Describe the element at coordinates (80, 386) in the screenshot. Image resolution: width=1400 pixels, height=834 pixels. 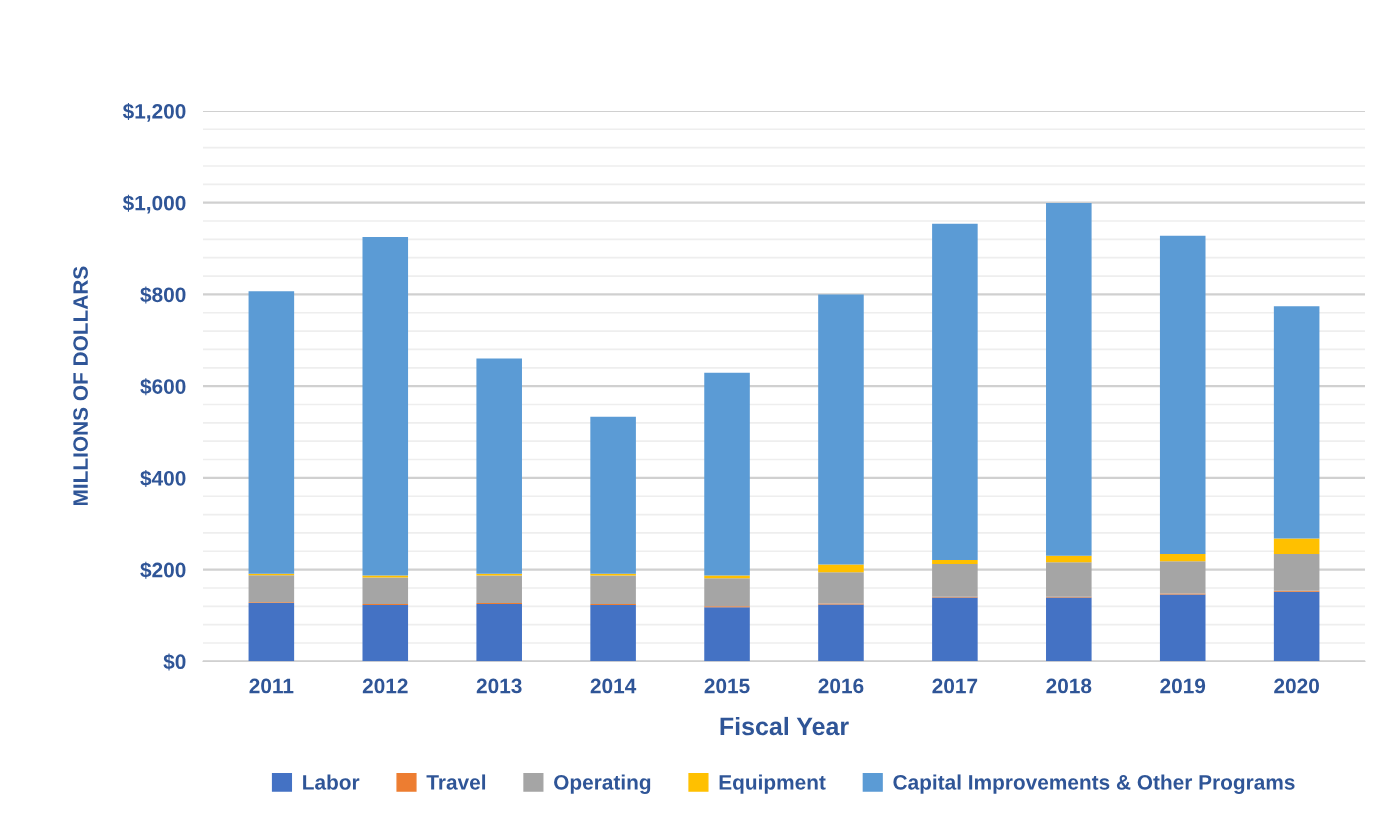
I see `y-axis-title: MILLIONS OF DOLLARS` at that location.